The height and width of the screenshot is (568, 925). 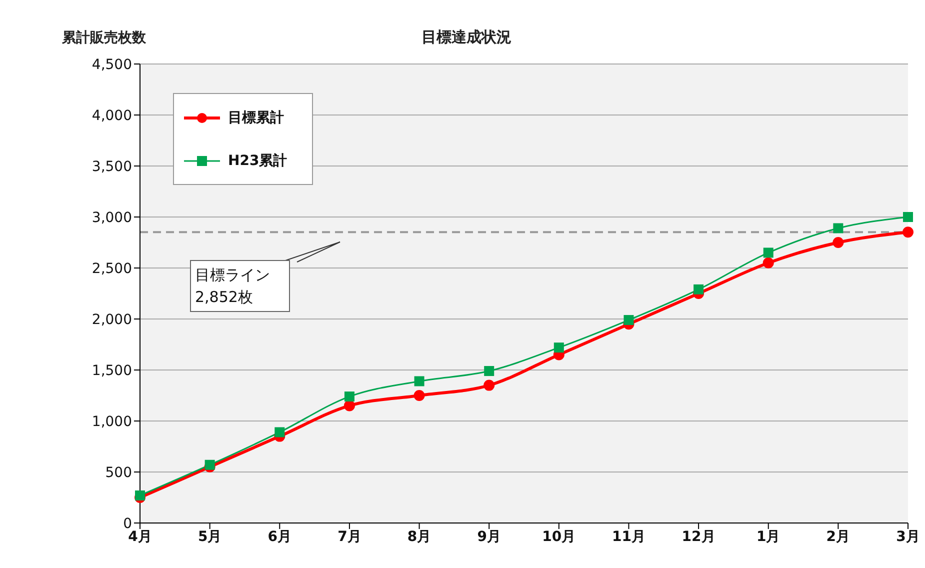 I want to click on x-tick-label: 7月, so click(x=350, y=536).